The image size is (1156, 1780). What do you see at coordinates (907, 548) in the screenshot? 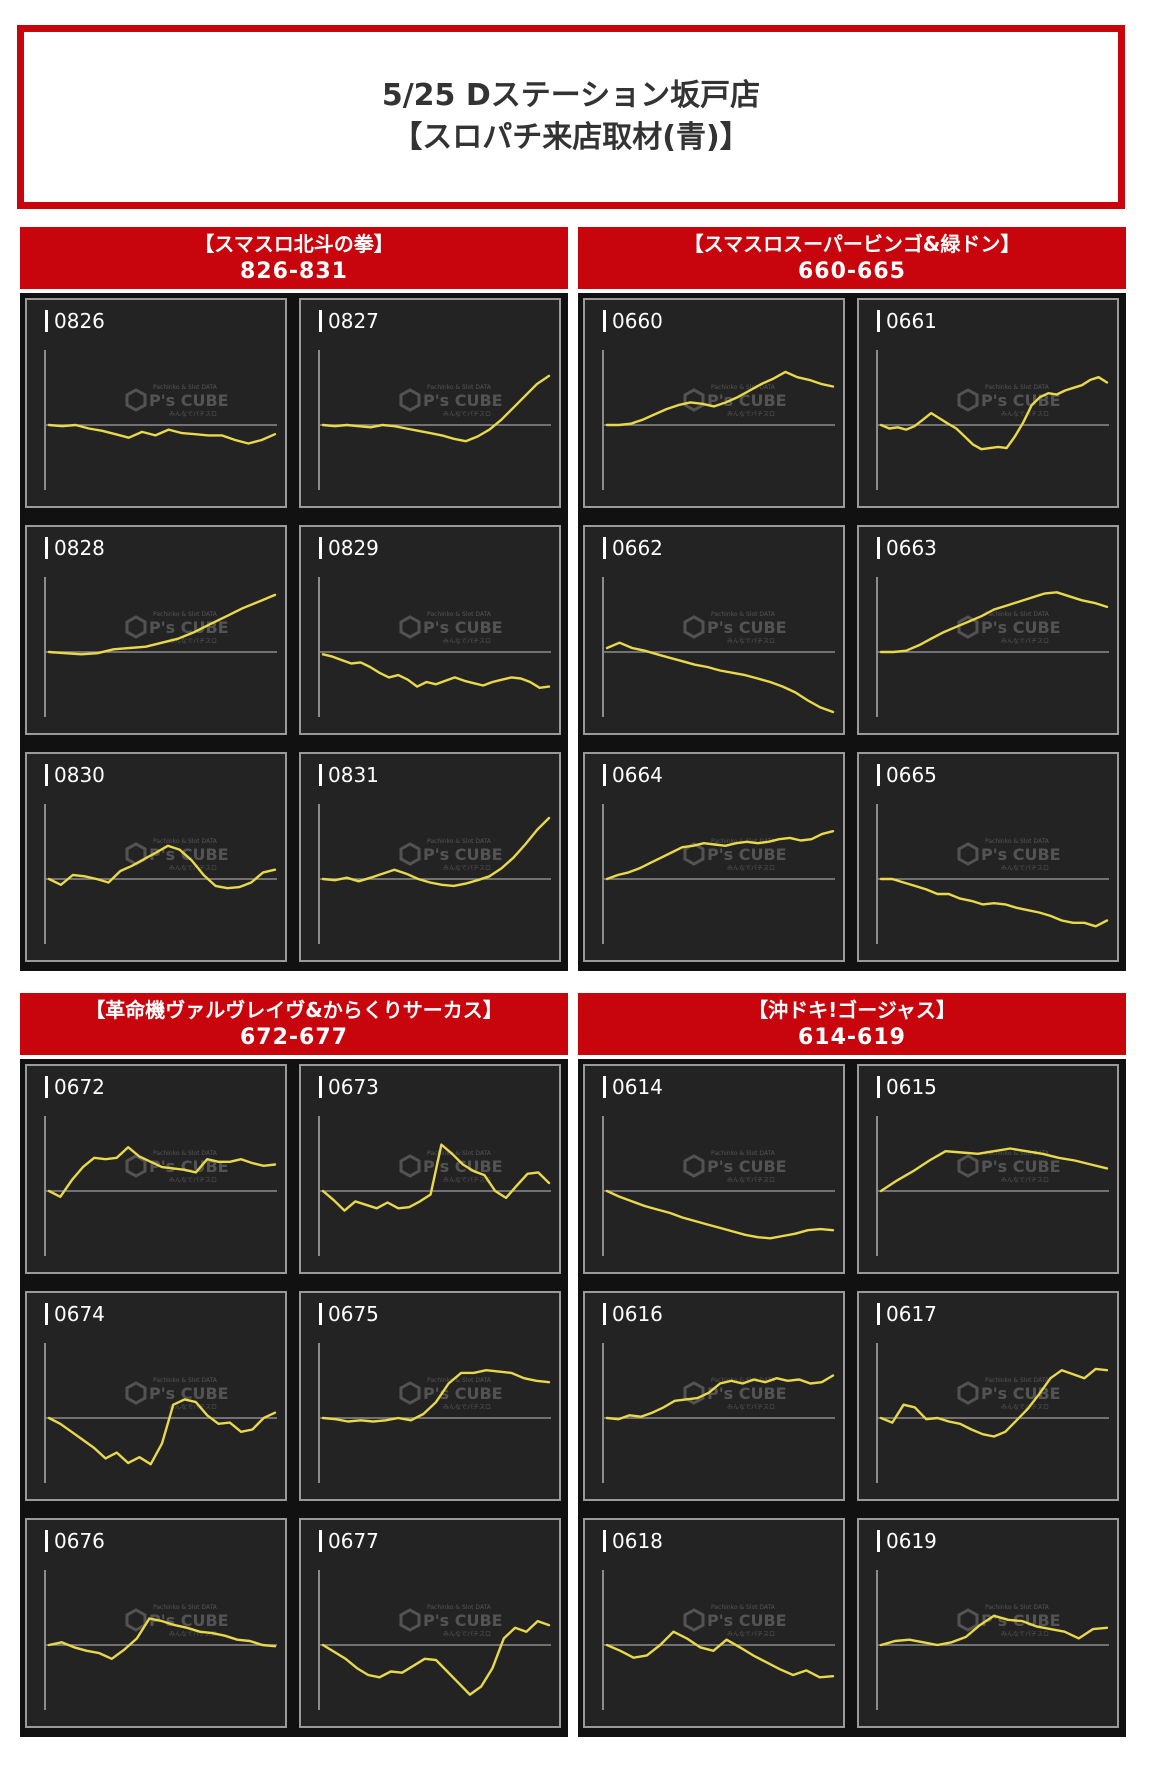
I see `machine-number: 0663` at bounding box center [907, 548].